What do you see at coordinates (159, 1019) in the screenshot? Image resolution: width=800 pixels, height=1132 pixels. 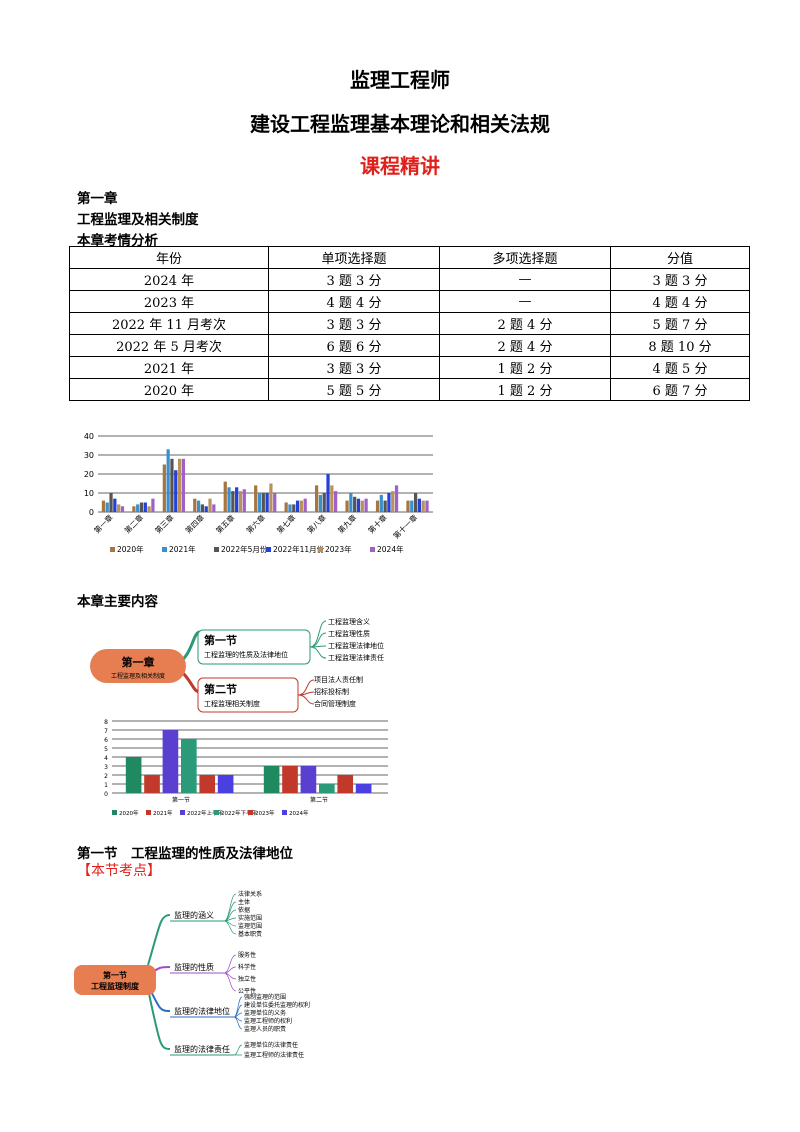 I see `branch-line` at bounding box center [159, 1019].